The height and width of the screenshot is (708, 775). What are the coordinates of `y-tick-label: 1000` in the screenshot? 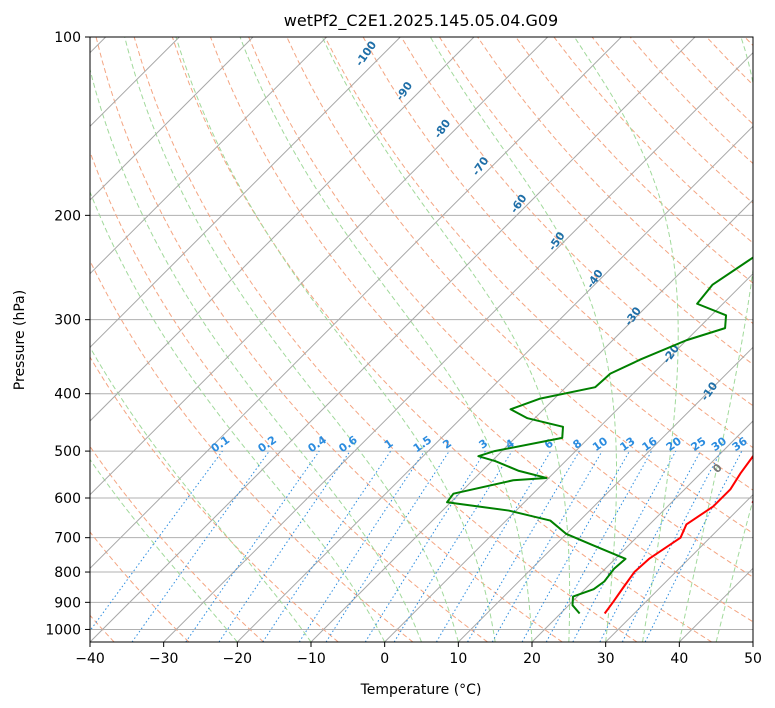 It's located at (63, 630).